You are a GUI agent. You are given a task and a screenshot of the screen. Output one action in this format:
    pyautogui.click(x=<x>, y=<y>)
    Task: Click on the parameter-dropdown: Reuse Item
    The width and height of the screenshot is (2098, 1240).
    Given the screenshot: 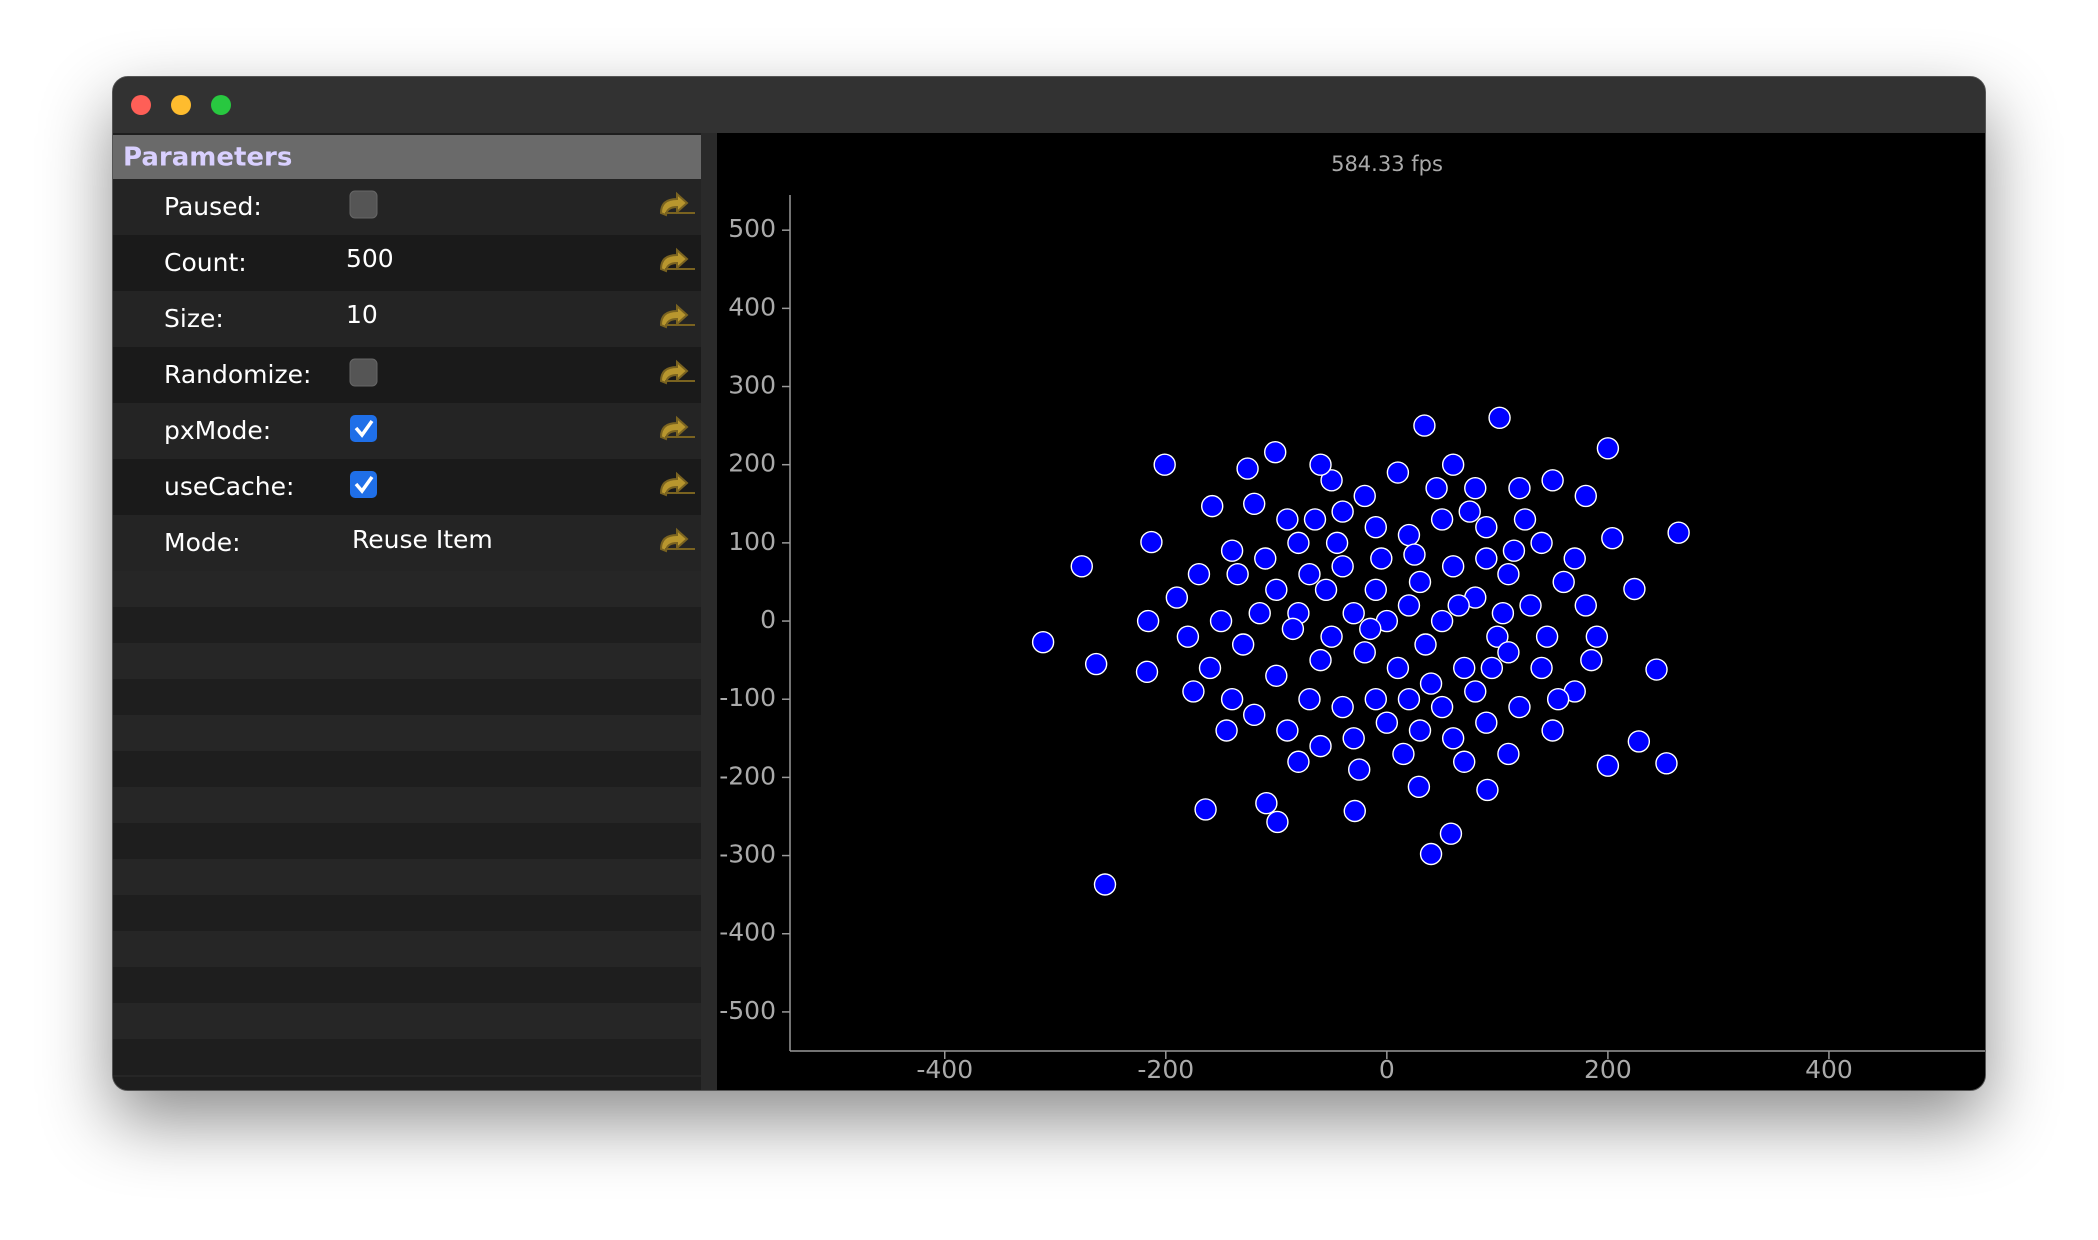 What is the action you would take?
    pyautogui.click(x=422, y=539)
    